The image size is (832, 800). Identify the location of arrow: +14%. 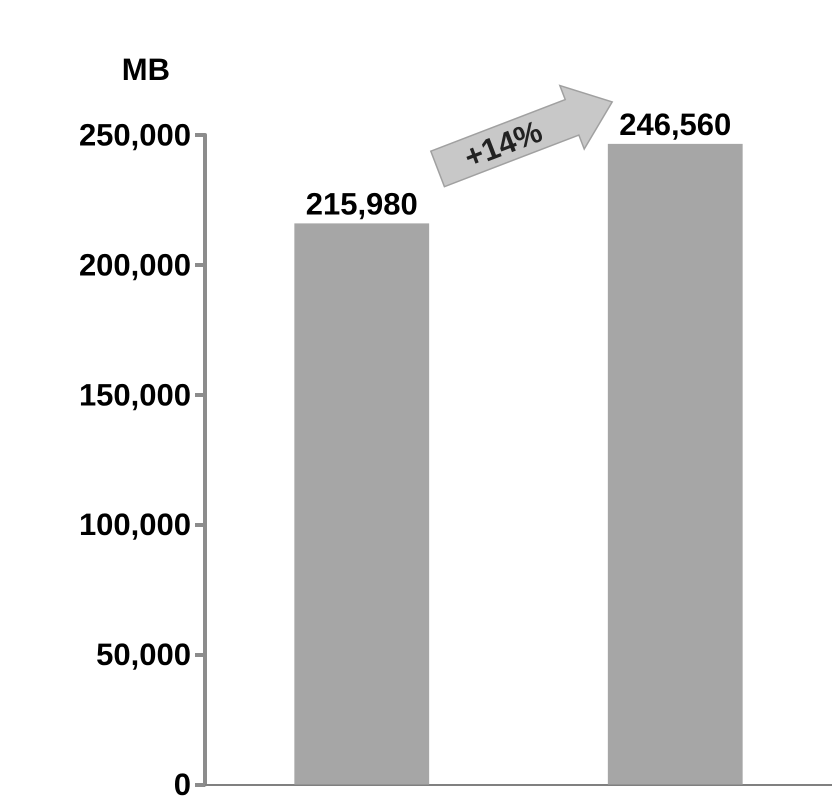
(522, 136).